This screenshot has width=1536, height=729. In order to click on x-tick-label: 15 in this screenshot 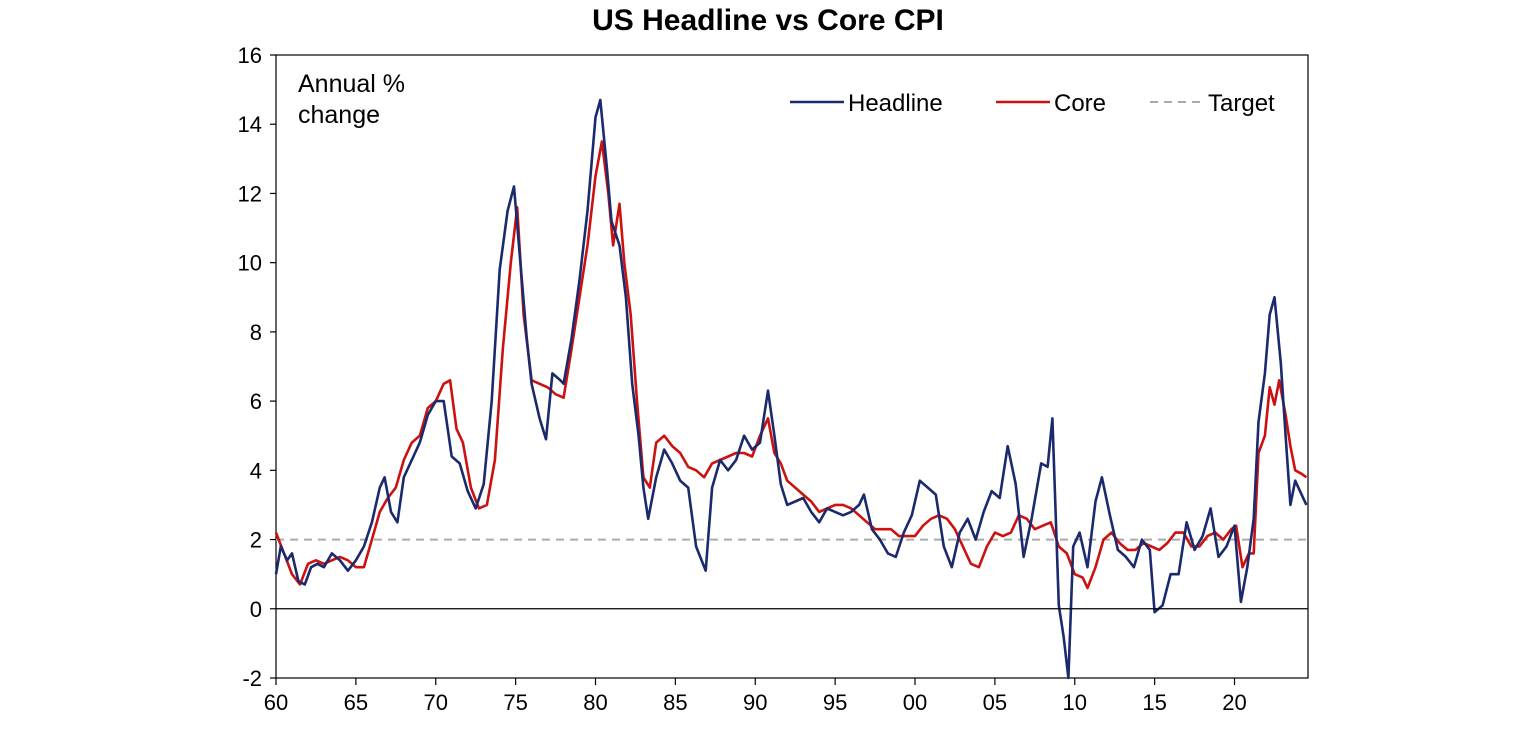, I will do `click(1154, 702)`.